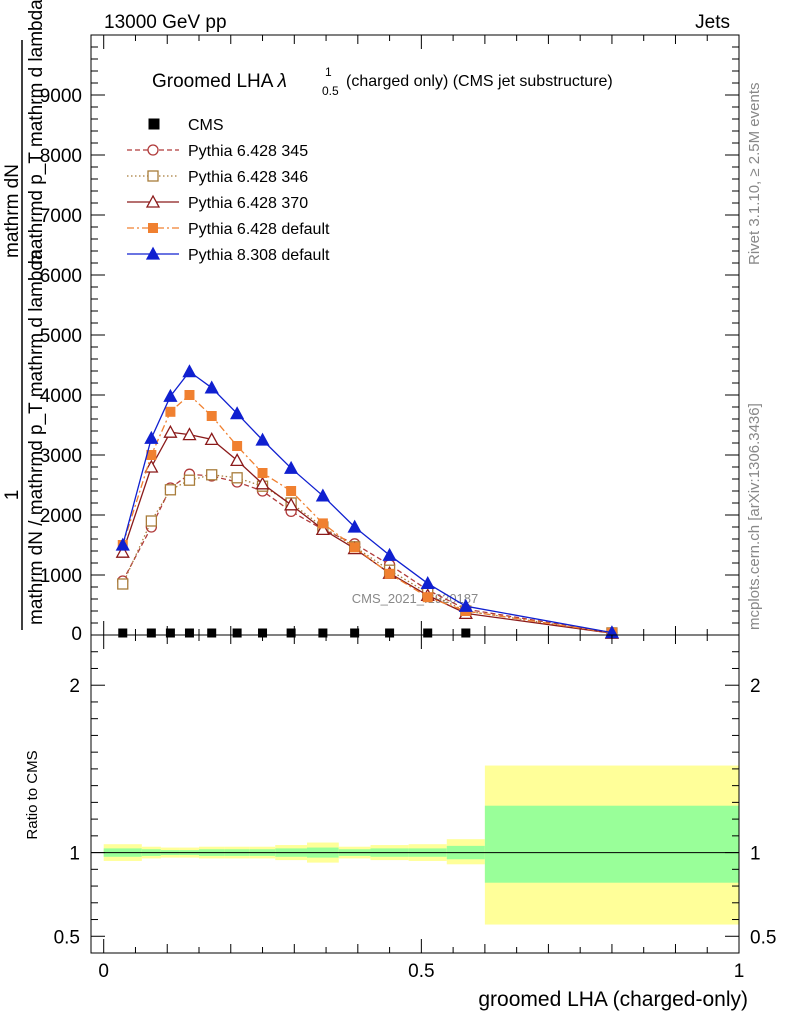 This screenshot has height=1024, width=786. I want to click on legend-label: Pythia 6.428 default, so click(259, 229).